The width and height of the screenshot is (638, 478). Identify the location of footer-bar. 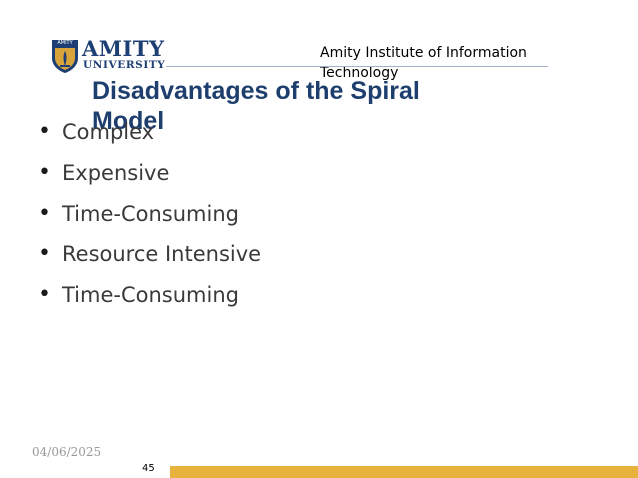
(404, 472).